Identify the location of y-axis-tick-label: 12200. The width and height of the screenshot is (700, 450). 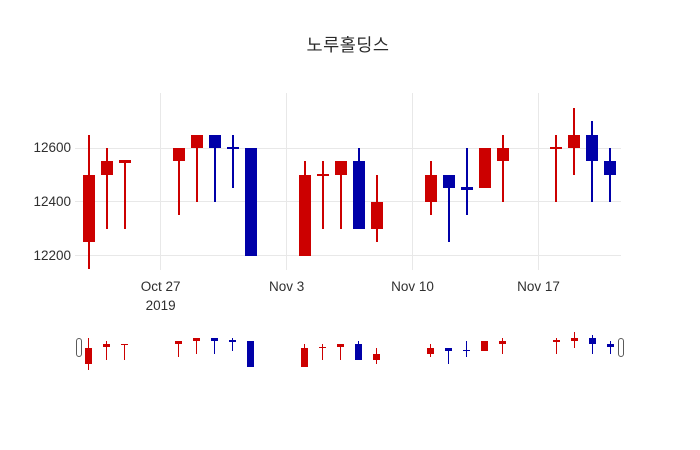
(52, 255).